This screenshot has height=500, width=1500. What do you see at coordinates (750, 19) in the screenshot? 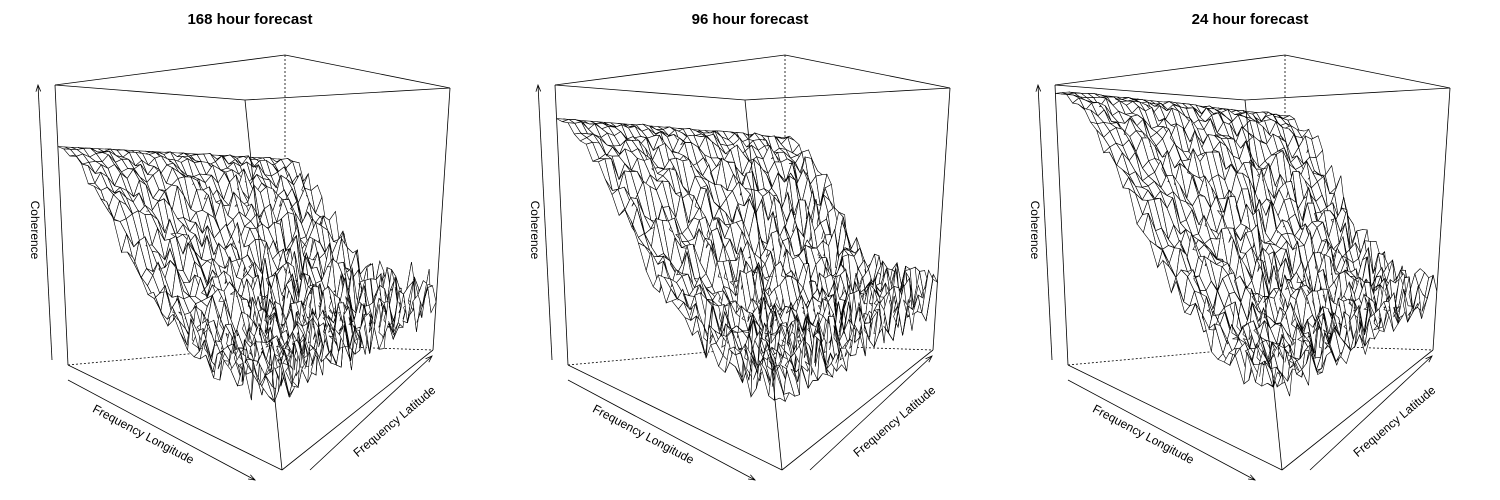
I see `panel-title: 96 hour forecast` at bounding box center [750, 19].